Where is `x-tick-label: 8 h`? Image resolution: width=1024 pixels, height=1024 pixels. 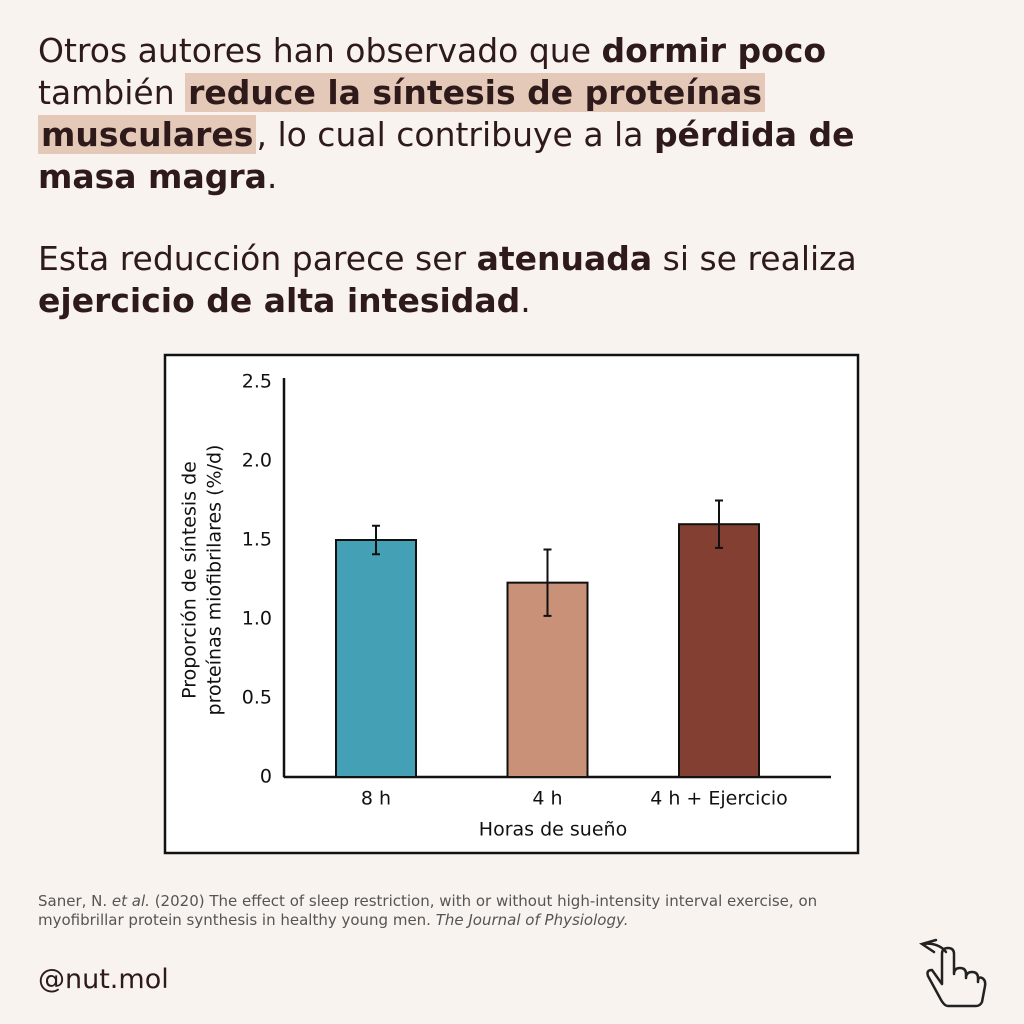
x-tick-label: 8 h is located at coordinates (376, 799).